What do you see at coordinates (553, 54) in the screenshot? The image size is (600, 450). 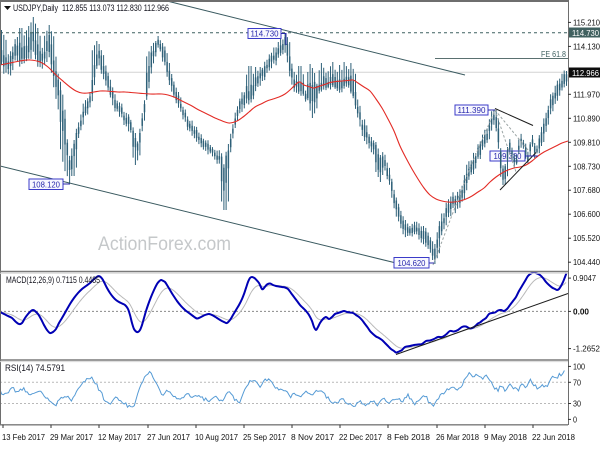 I see `svg-text: FE 61.8` at bounding box center [553, 54].